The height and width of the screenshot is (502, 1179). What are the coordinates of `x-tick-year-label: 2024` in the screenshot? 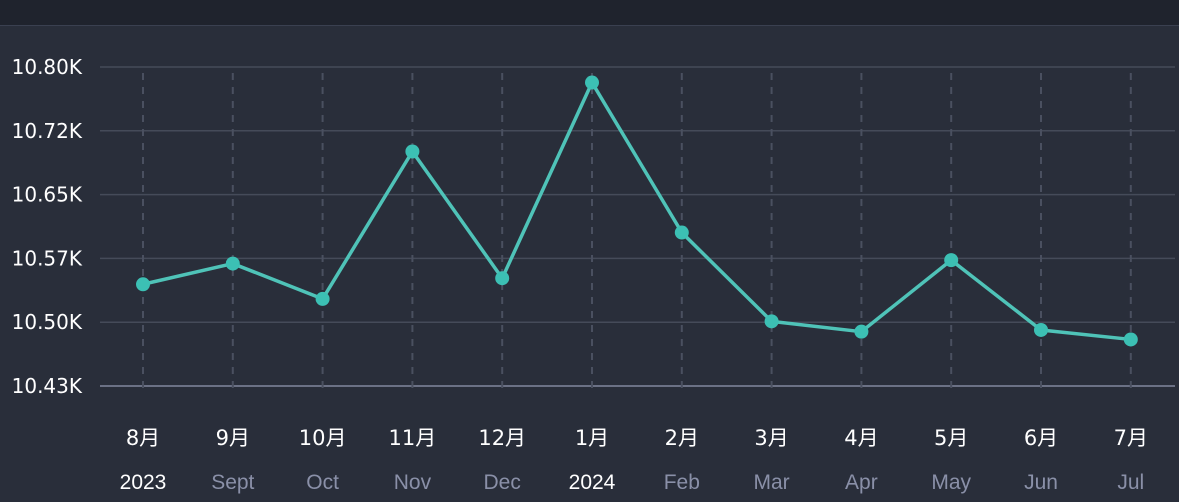 It's located at (592, 482).